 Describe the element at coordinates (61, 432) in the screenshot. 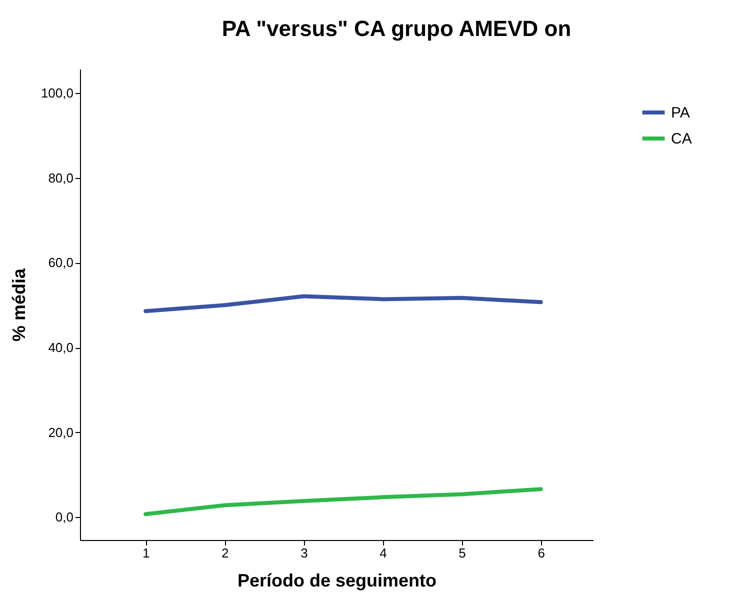

I see `y-tick-label: 20,0` at that location.